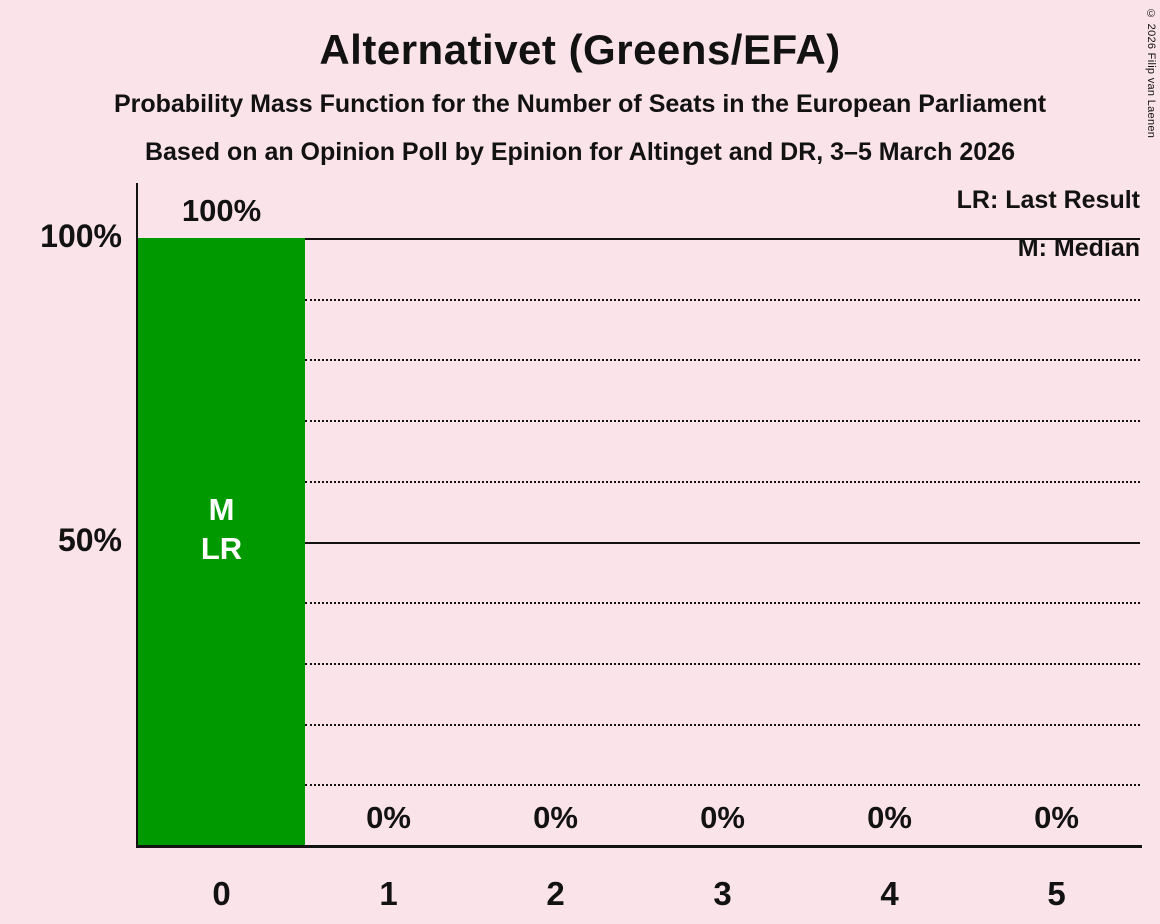  Describe the element at coordinates (137, 515) in the screenshot. I see `y-axis-line` at that location.